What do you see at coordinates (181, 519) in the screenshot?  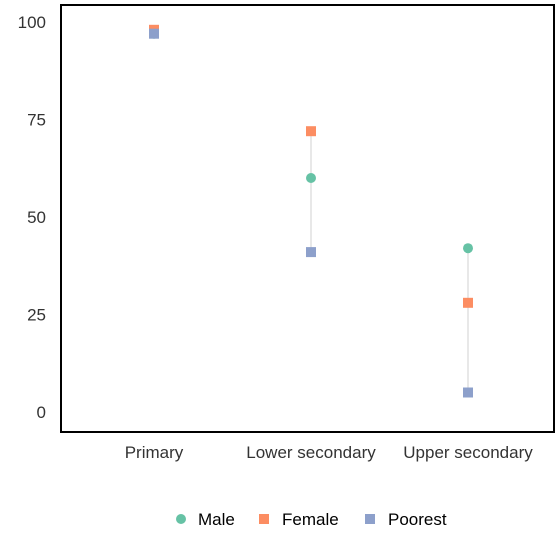 I see `legend-marker-male` at bounding box center [181, 519].